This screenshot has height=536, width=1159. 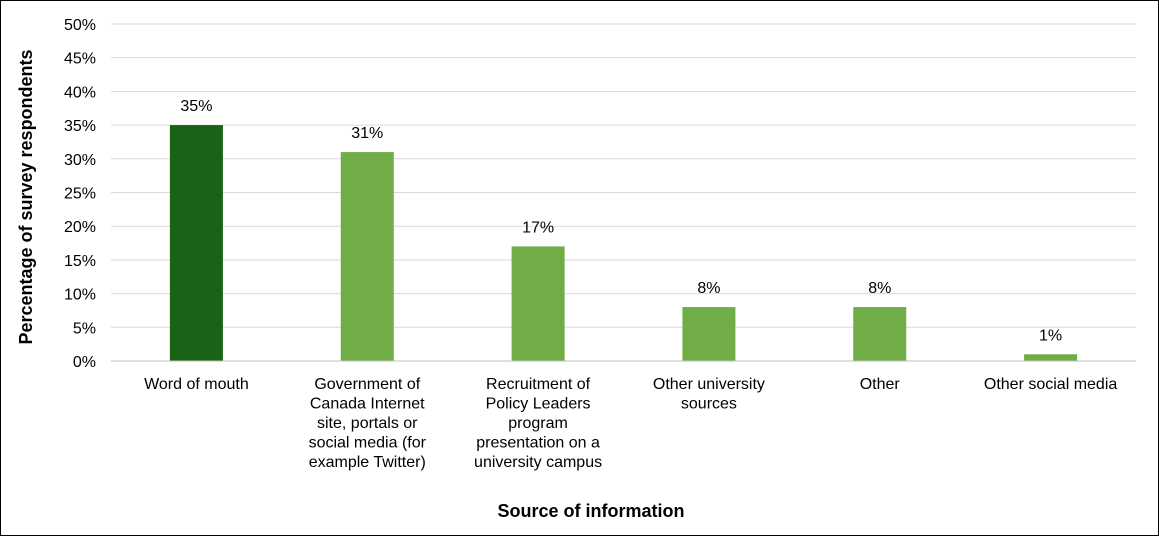 I want to click on x-category-label-line: Canada Internet, so click(x=367, y=404).